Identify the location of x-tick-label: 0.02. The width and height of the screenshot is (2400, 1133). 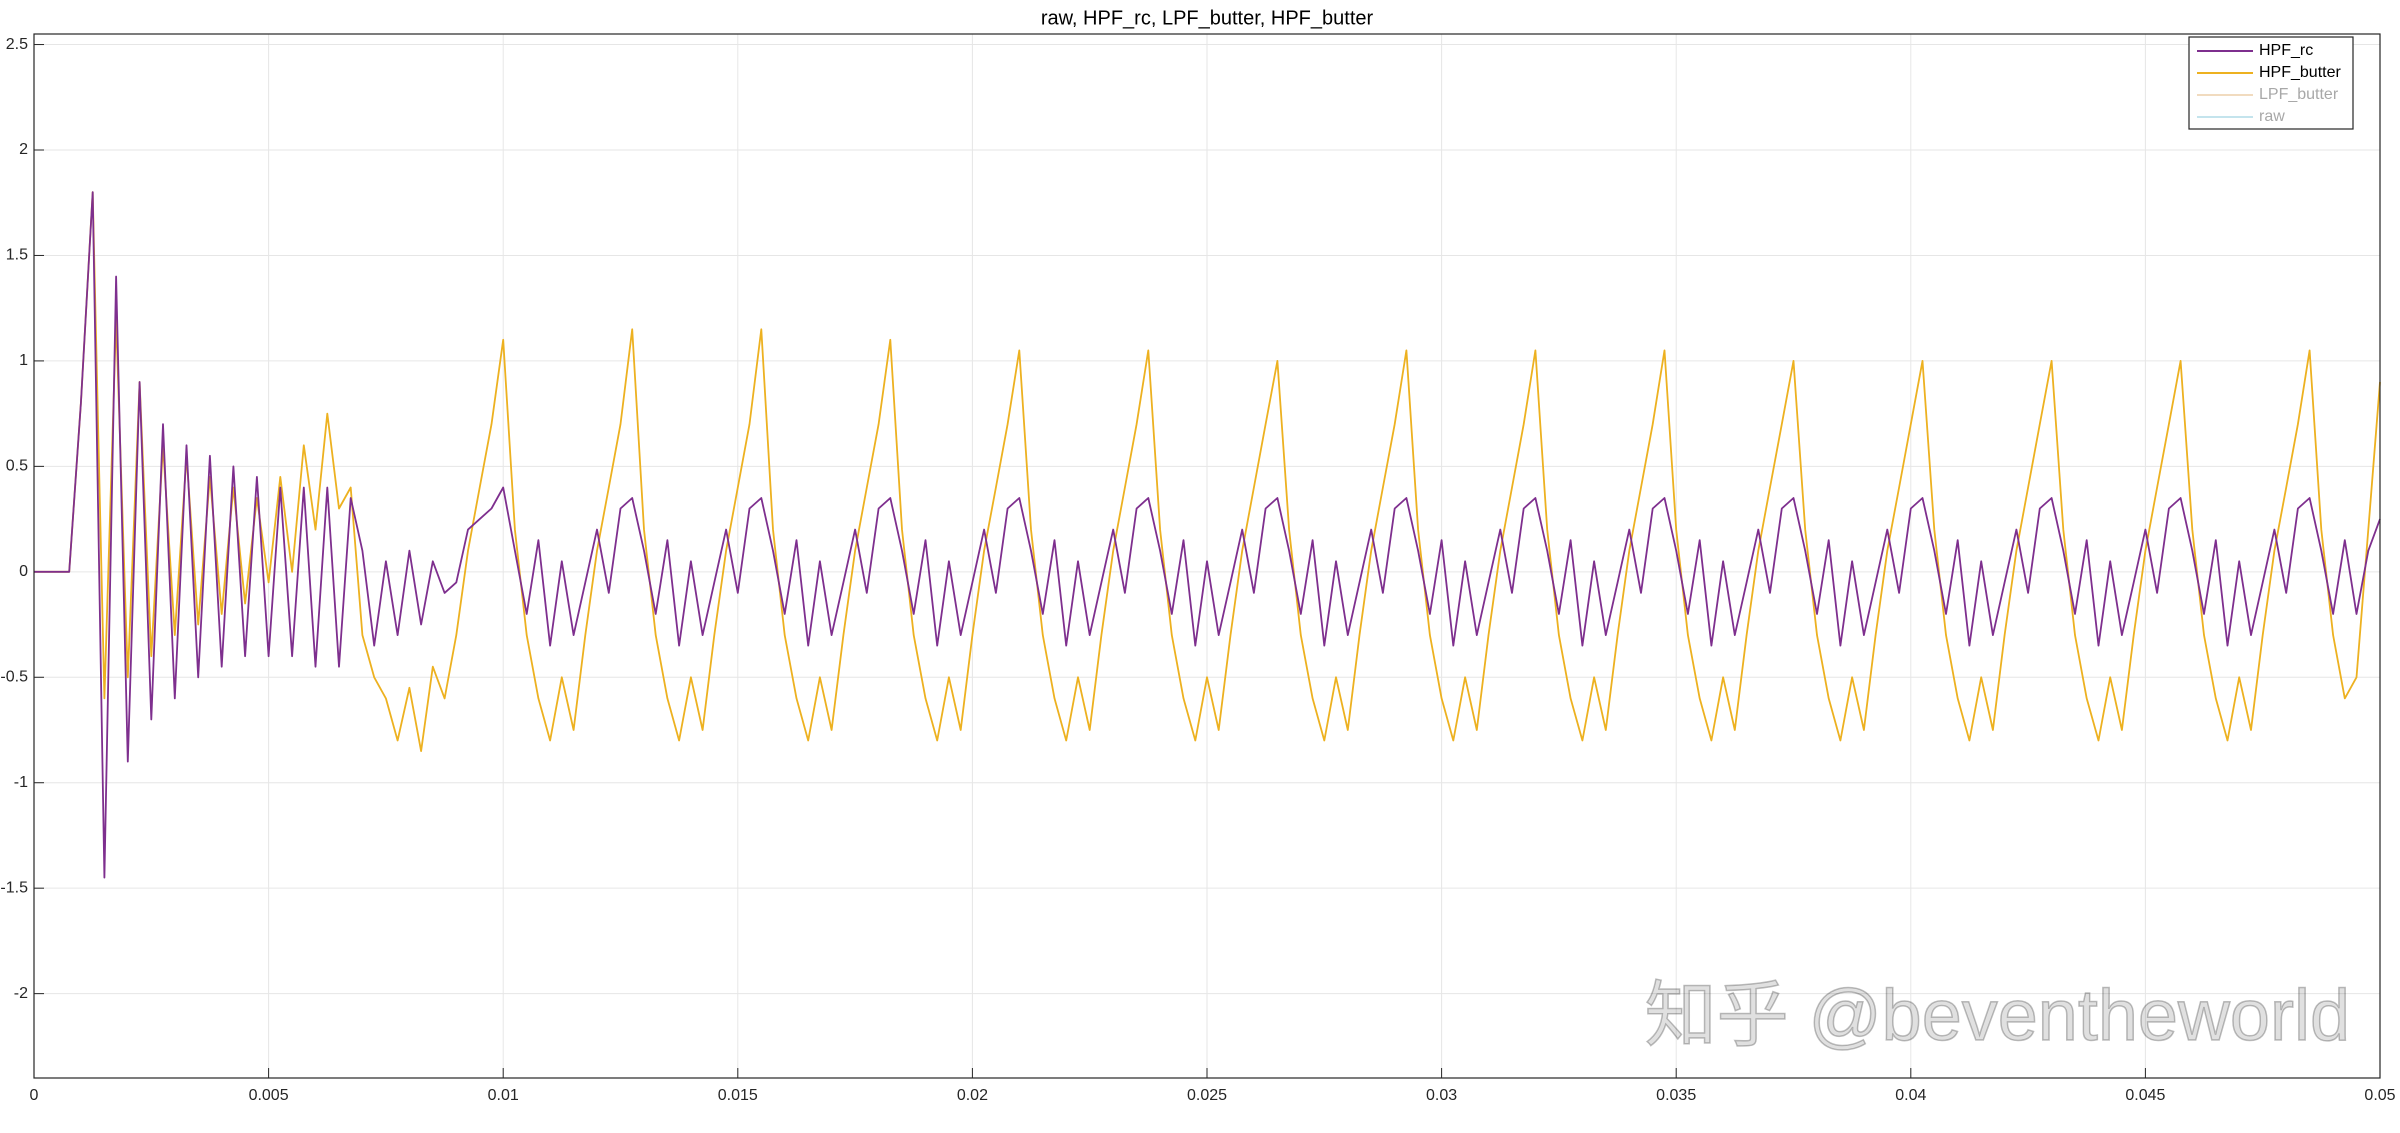
(972, 1095).